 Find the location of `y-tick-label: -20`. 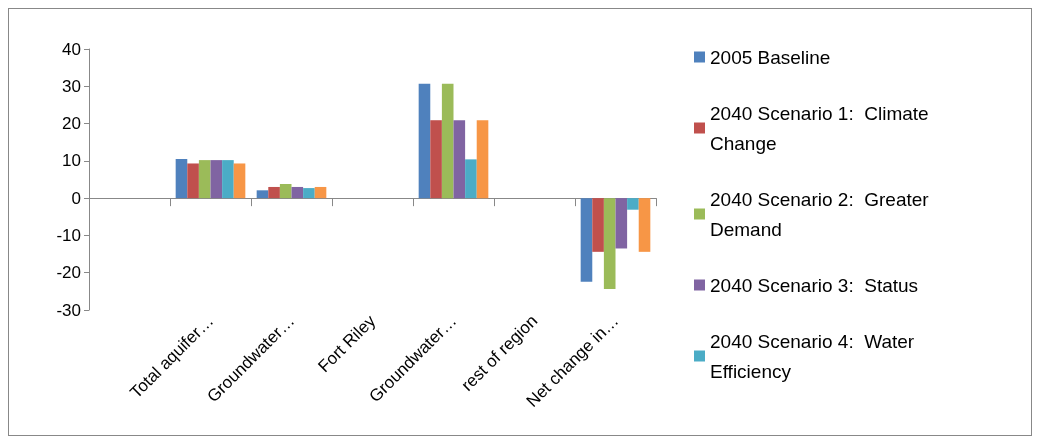

y-tick-label: -20 is located at coordinates (68, 273).